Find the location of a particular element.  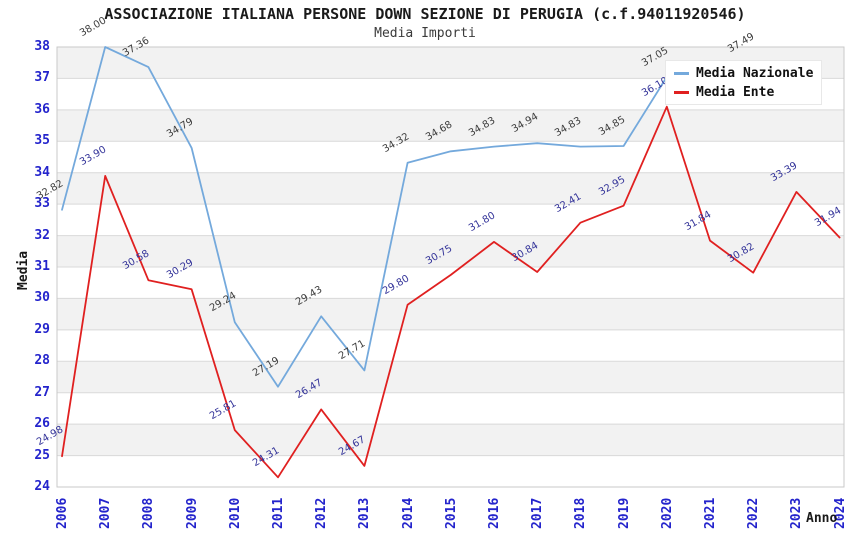

legend: Media Nazionale Media Ente is located at coordinates (744, 82).